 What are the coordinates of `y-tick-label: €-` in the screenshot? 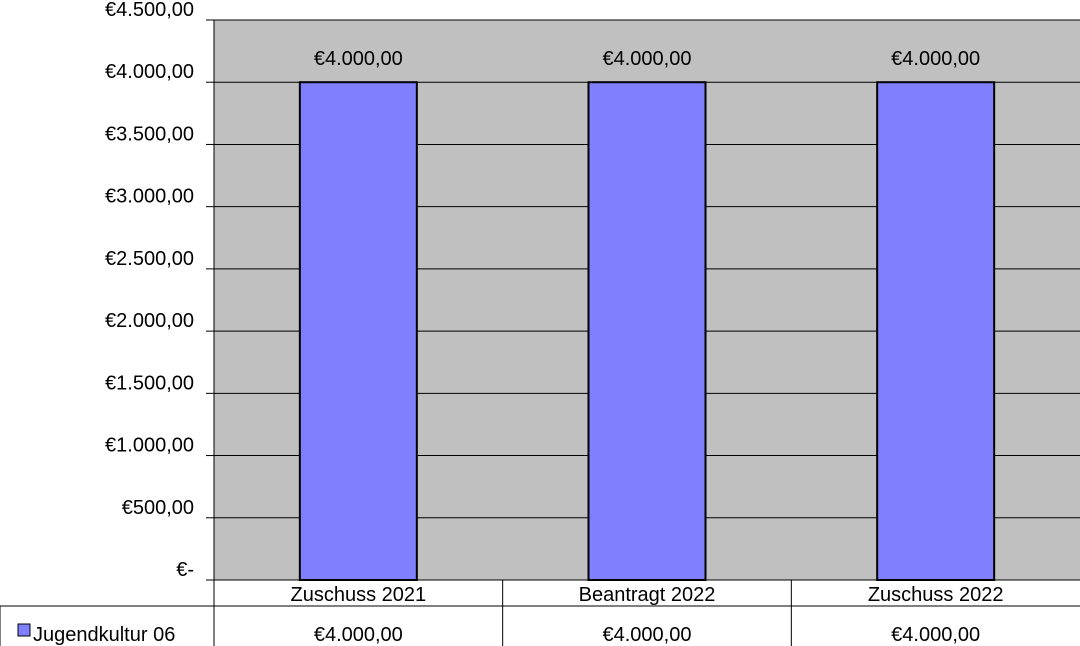 It's located at (185, 570).